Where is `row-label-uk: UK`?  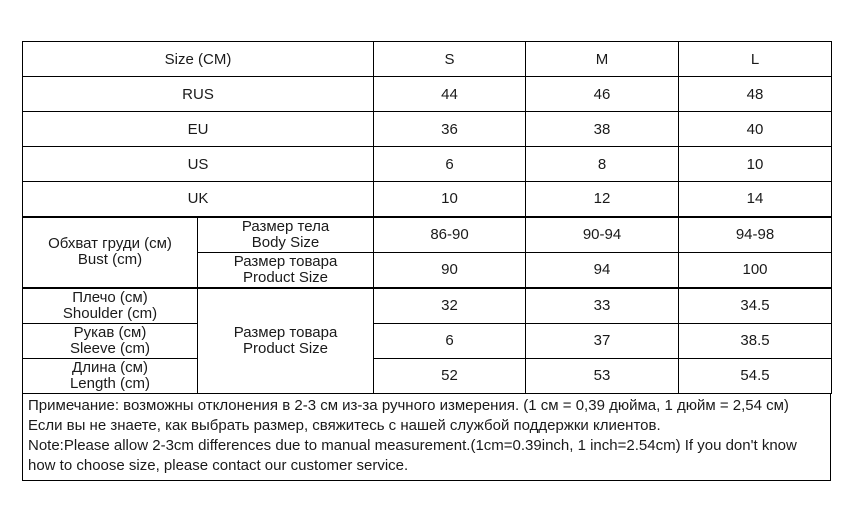
row-label-uk: UK is located at coordinates (198, 199).